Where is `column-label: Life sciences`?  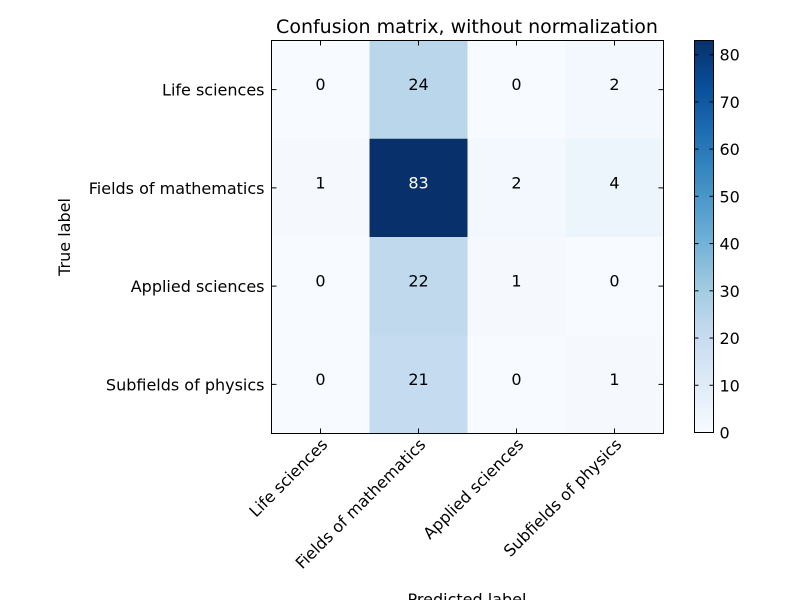
column-label: Life sciences is located at coordinates (288, 478).